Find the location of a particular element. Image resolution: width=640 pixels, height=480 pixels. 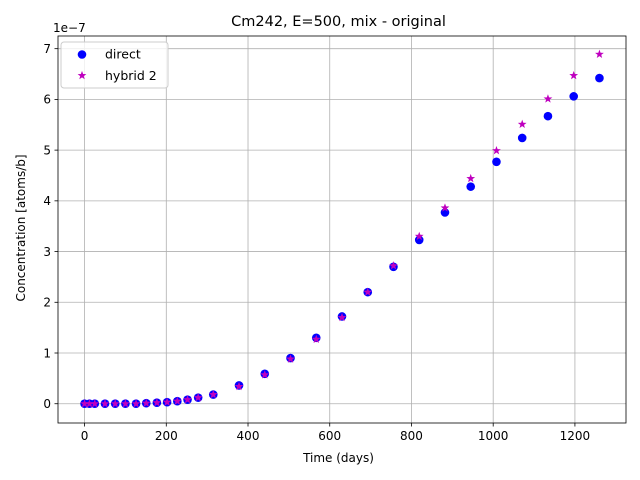

legend-label-direct: direct is located at coordinates (123, 54).